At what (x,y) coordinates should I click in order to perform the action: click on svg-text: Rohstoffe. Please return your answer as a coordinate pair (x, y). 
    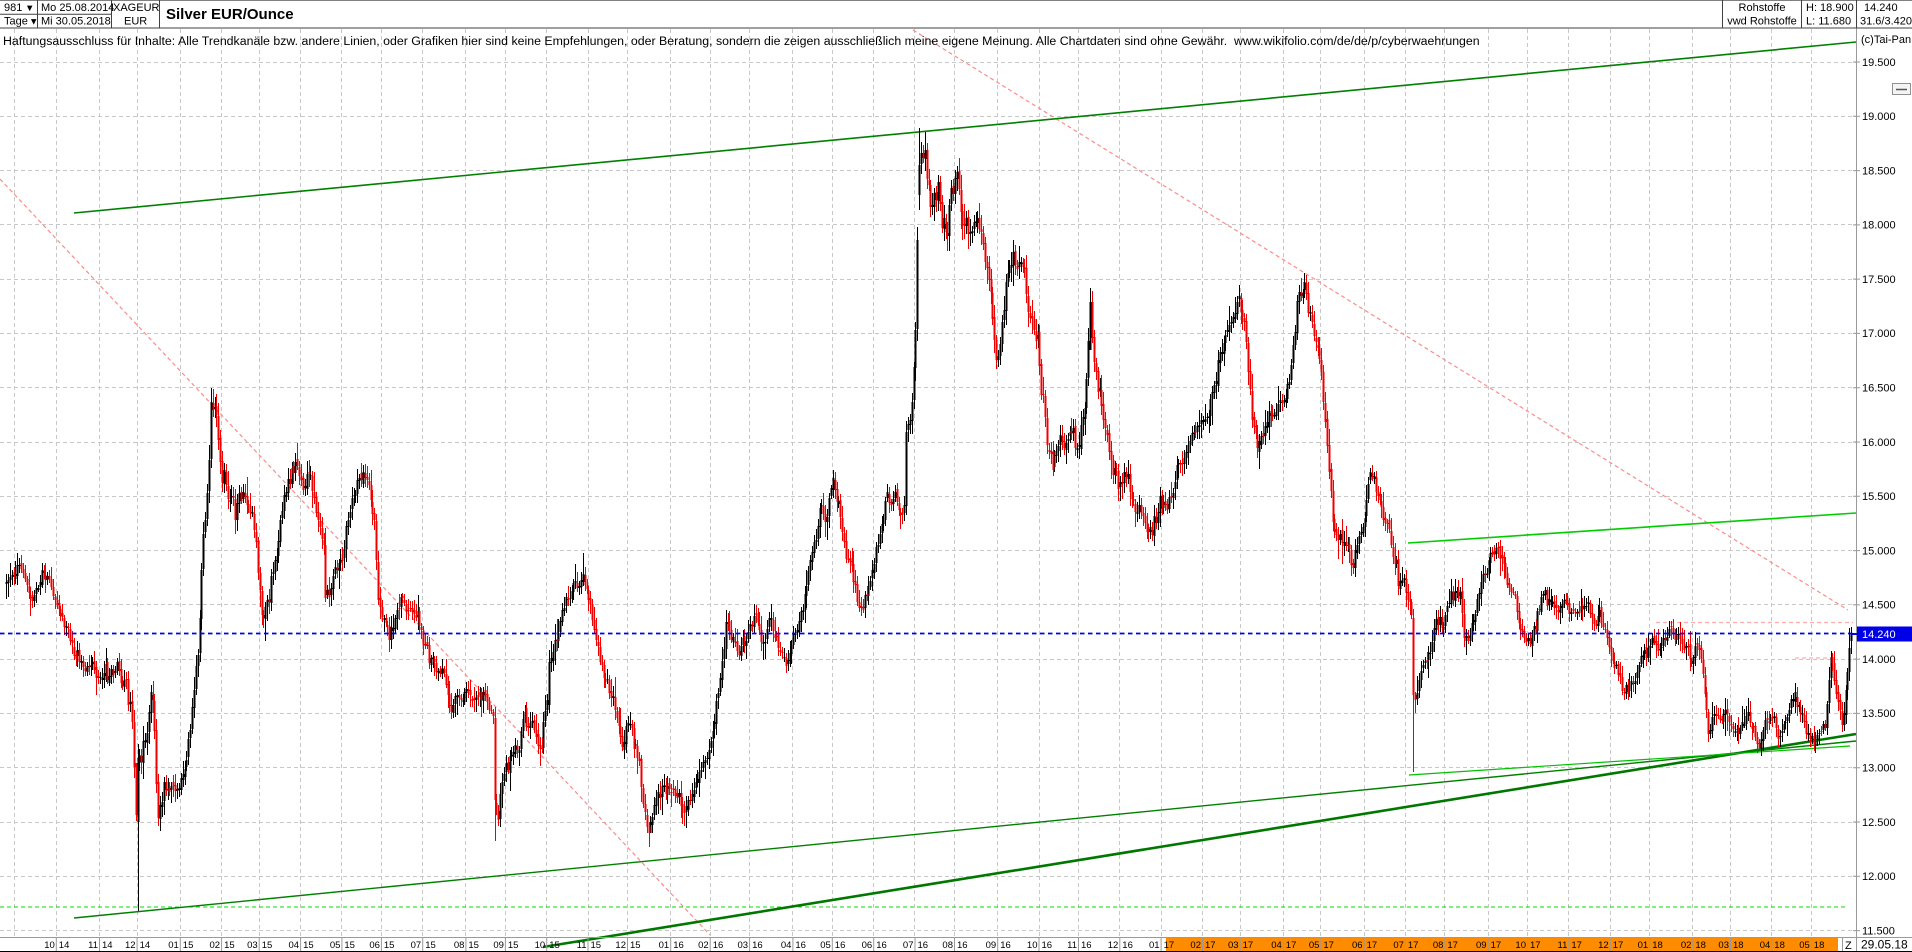
    Looking at the image, I should click on (1762, 8).